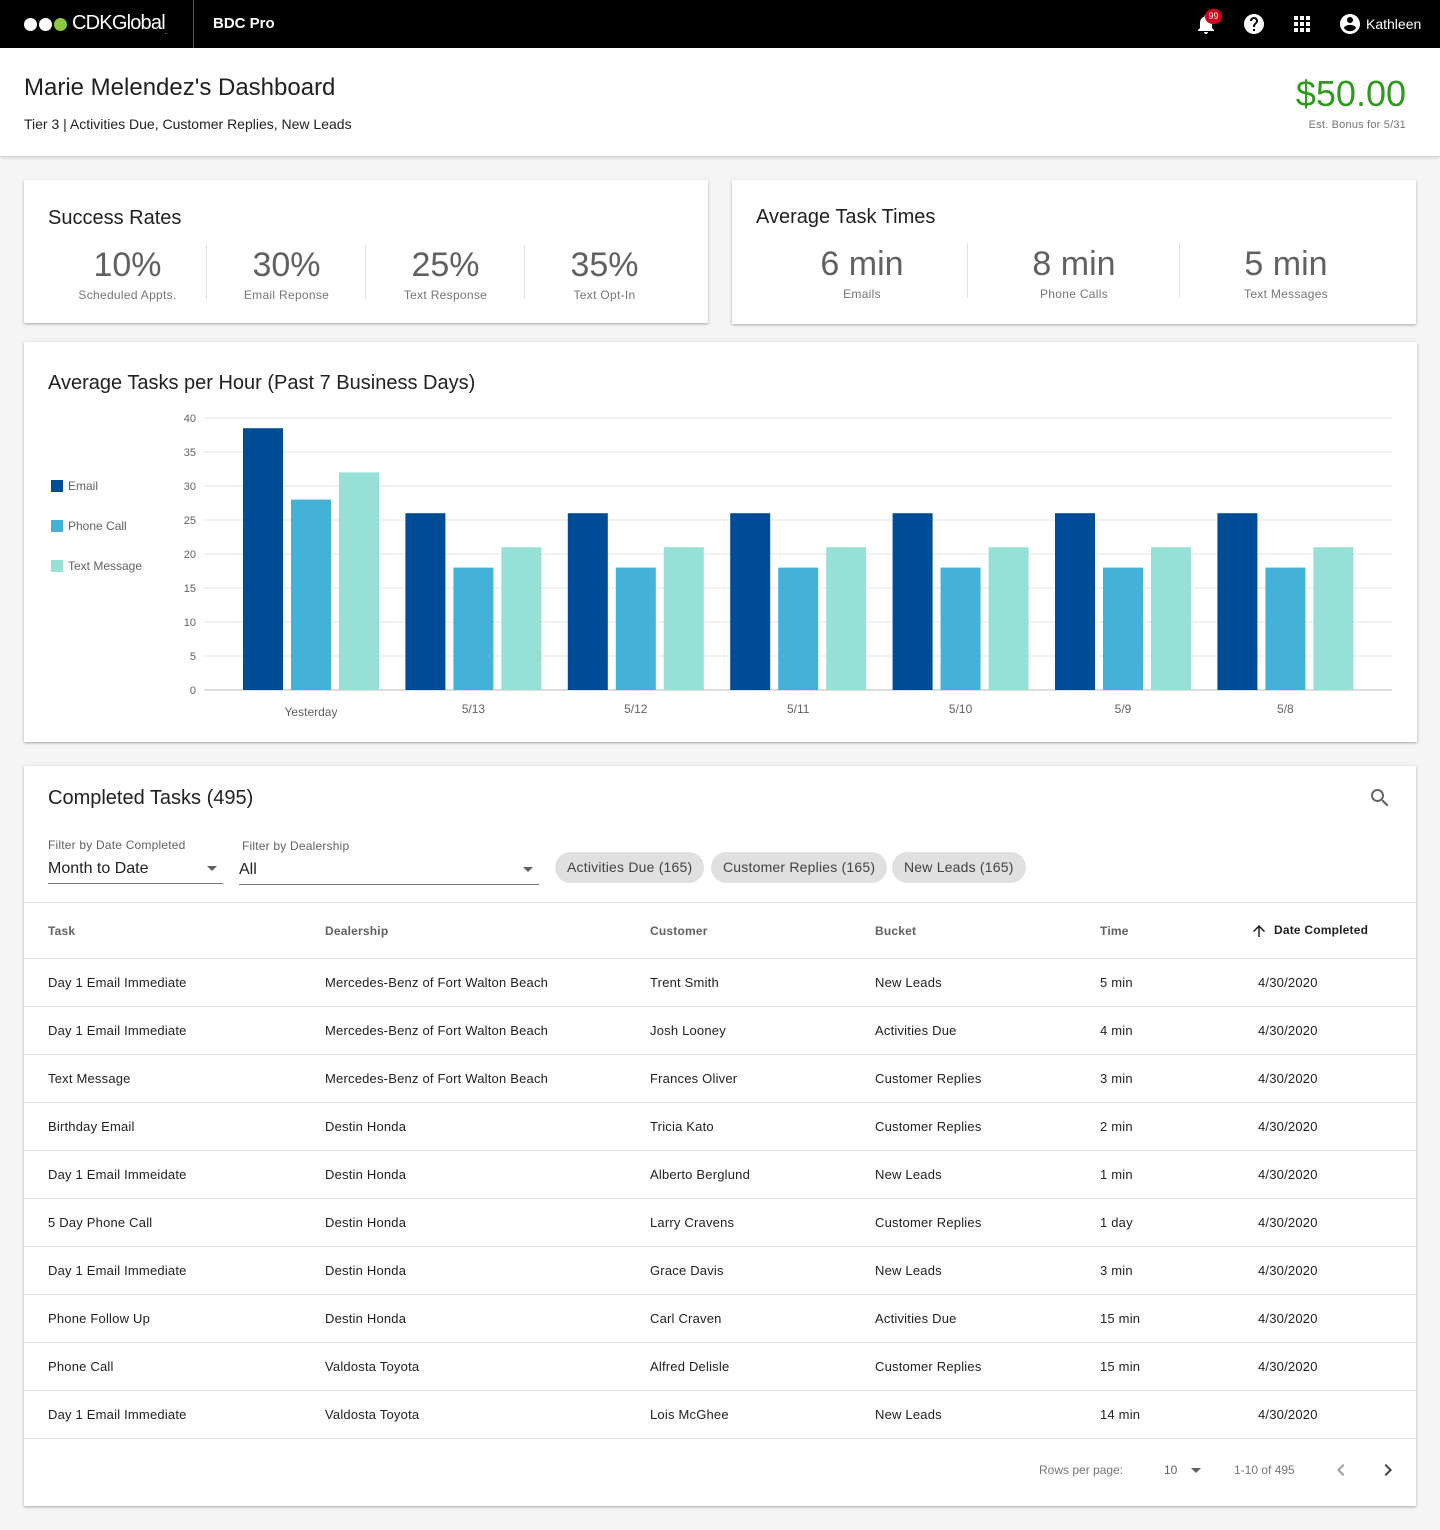 The image size is (1440, 1530). Describe the element at coordinates (1213, 16) in the screenshot. I see `notification-badge: 99` at that location.